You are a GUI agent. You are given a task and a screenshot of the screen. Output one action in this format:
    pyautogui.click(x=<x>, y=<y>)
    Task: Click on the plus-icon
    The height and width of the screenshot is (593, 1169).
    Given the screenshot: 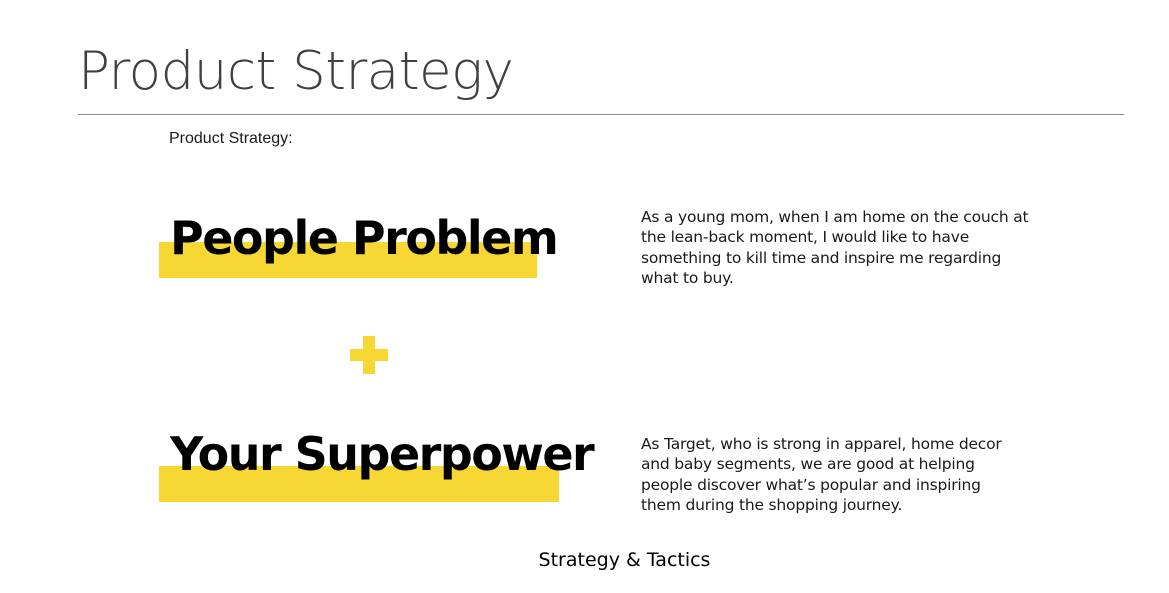 What is the action you would take?
    pyautogui.click(x=369, y=355)
    